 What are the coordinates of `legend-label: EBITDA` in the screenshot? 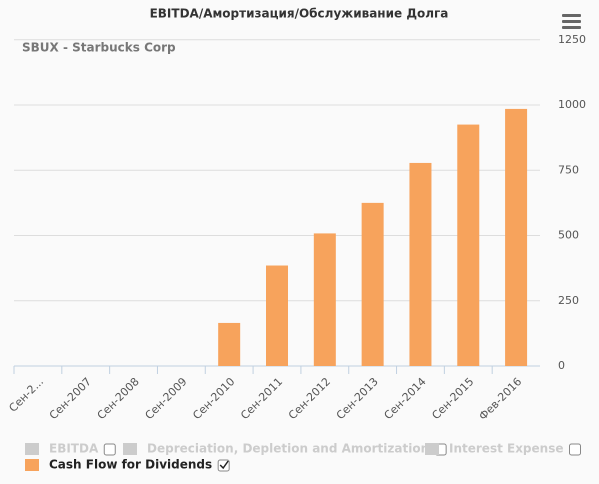 It's located at (74, 449).